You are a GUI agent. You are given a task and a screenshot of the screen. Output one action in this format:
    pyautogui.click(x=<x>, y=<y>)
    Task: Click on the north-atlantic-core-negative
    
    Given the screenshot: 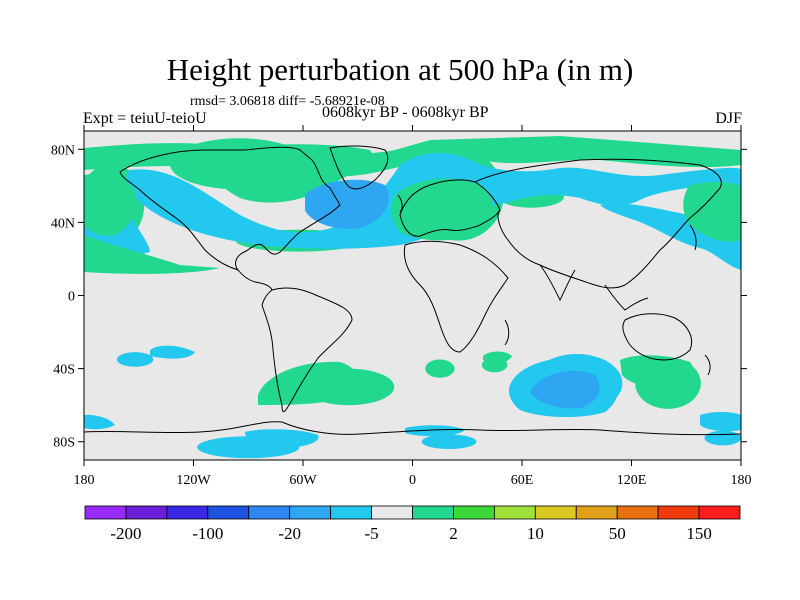 What is the action you would take?
    pyautogui.click(x=347, y=204)
    